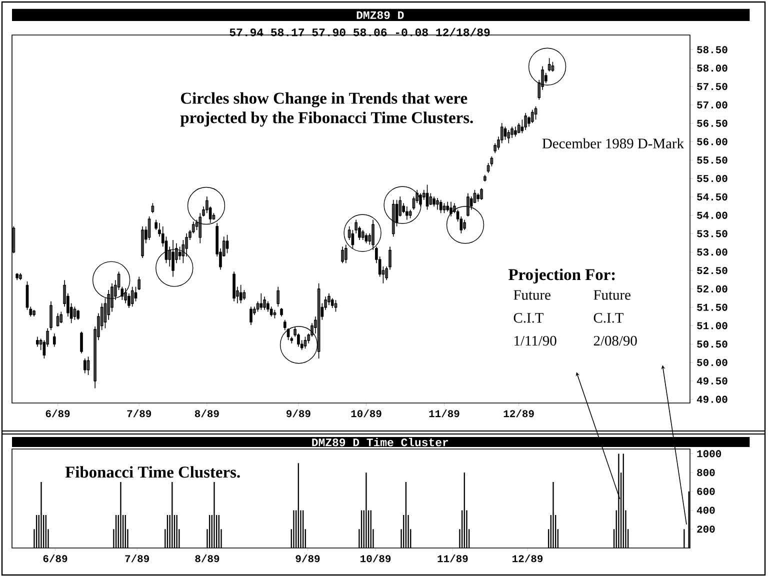 This screenshot has height=577, width=768. Describe the element at coordinates (712, 252) in the screenshot. I see `y-tick-label: 53.00` at that location.